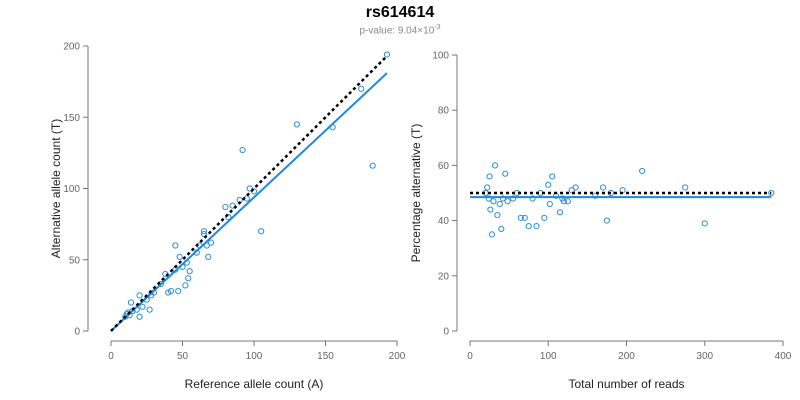 Image resolution: width=800 pixels, height=400 pixels. Describe the element at coordinates (444, 276) in the screenshot. I see `panel-2-y-tick-label: 20` at that location.